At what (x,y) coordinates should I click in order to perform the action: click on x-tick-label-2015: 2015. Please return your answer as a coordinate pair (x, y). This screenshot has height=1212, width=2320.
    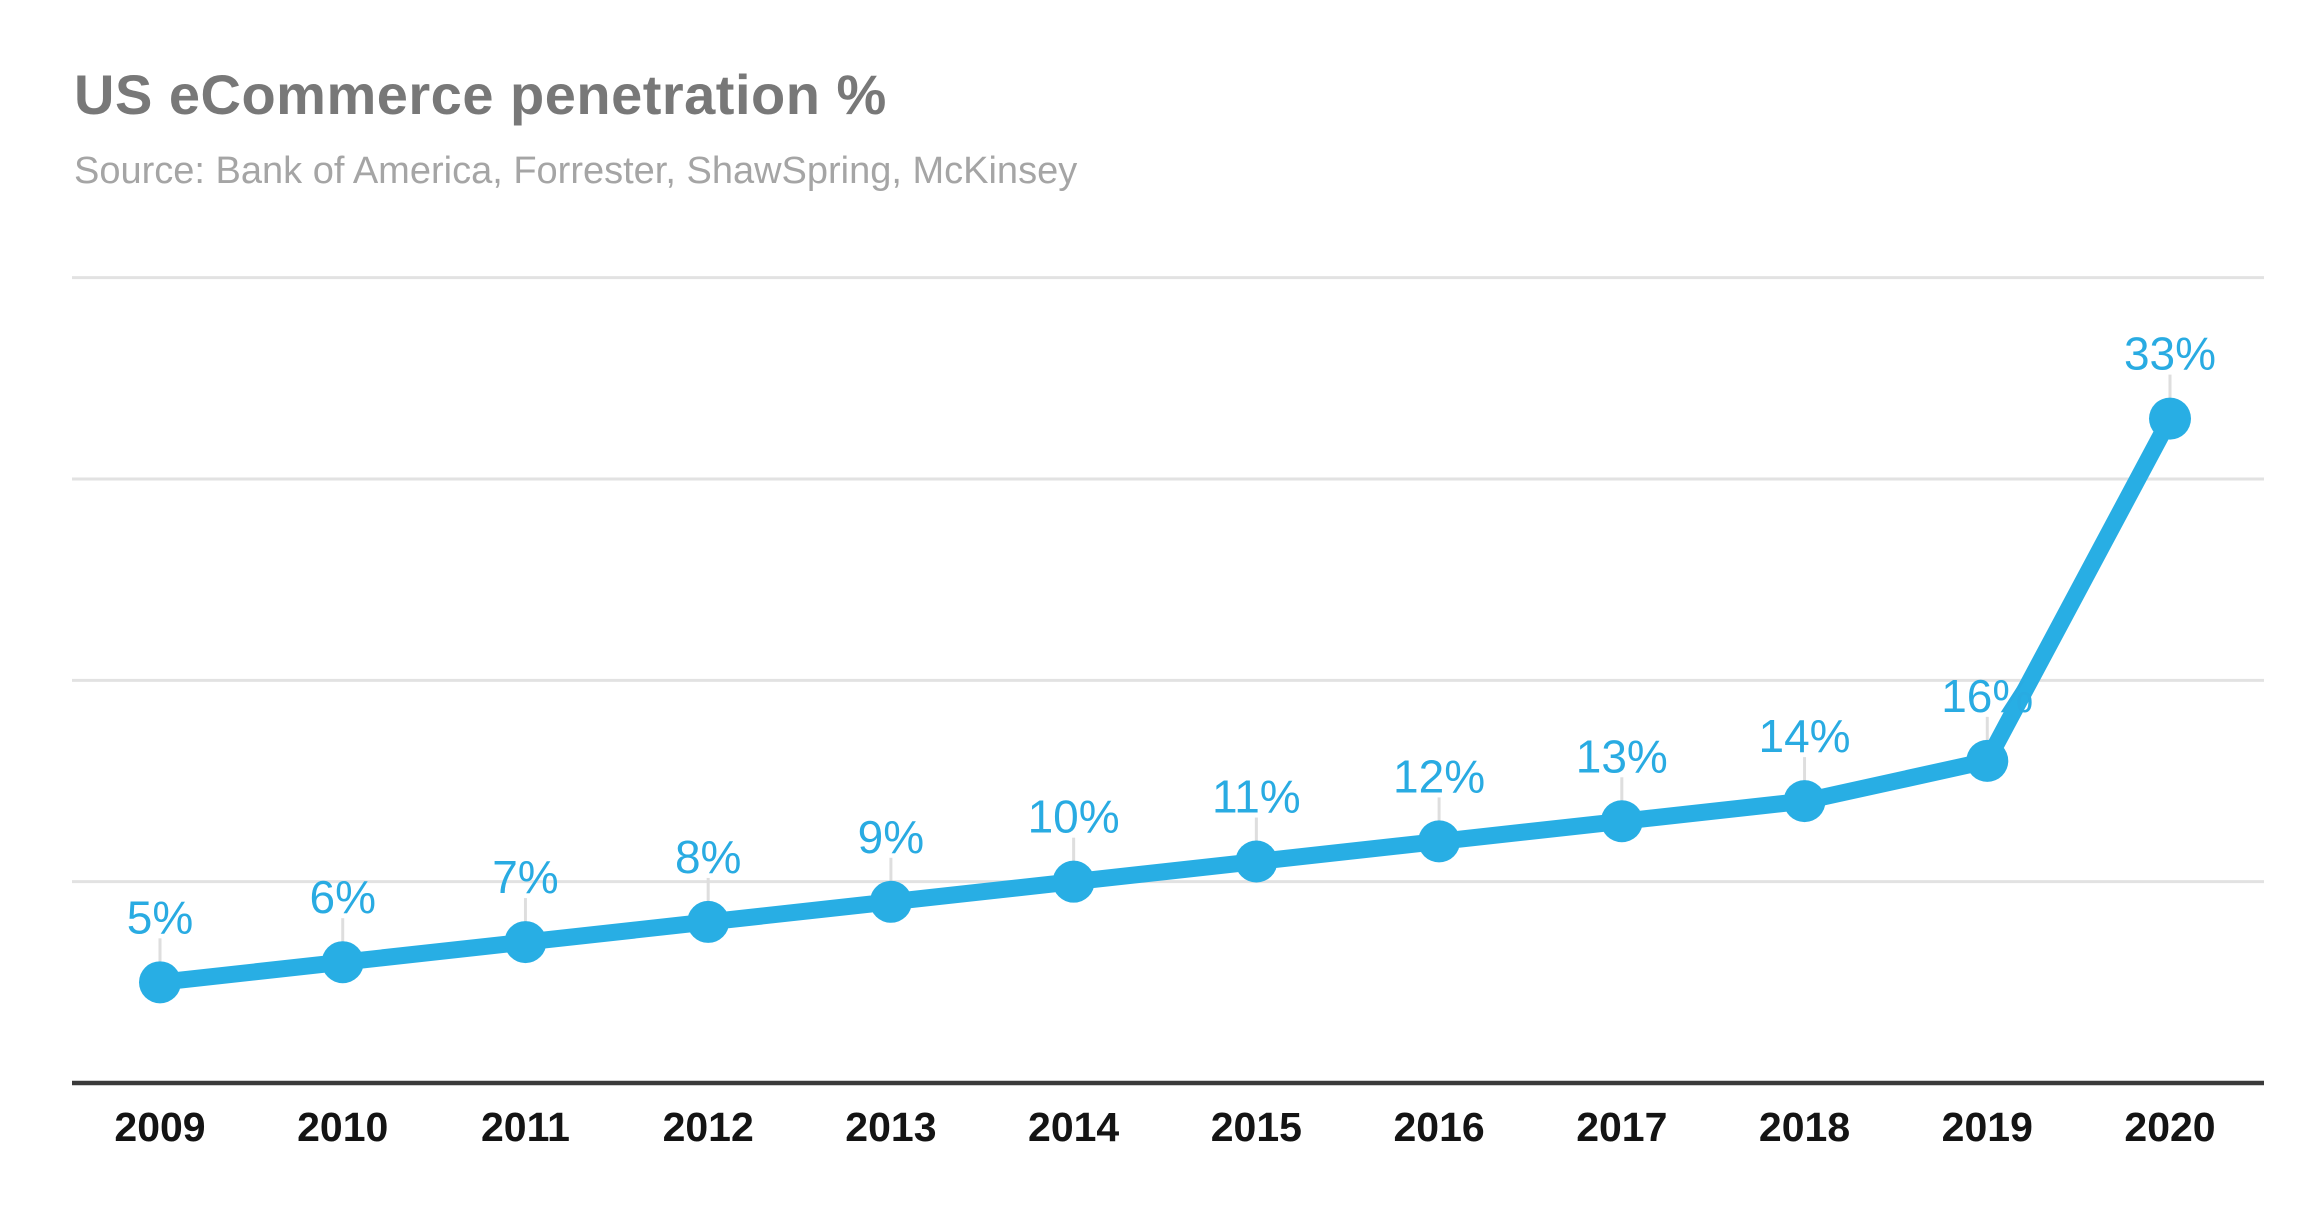
    Looking at the image, I should click on (1256, 1127).